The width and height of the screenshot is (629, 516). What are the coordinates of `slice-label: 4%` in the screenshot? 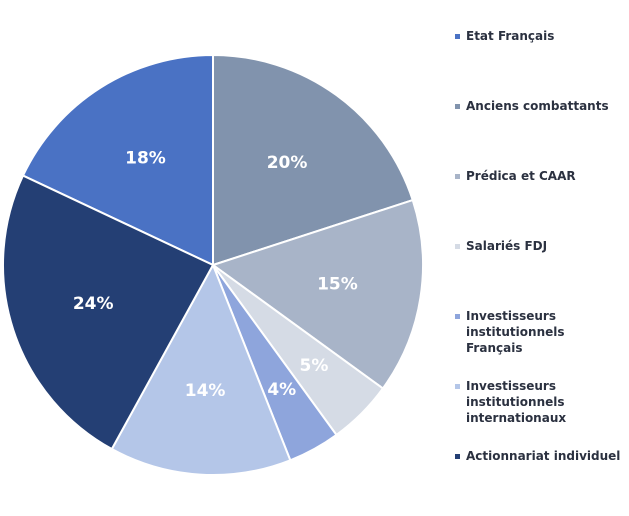 It's located at (281, 390).